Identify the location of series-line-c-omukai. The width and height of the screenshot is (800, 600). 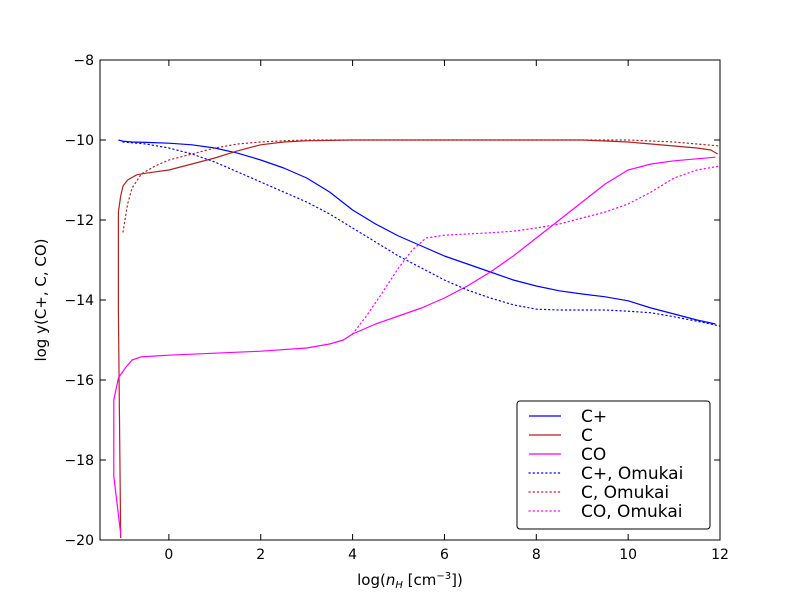
(421, 186).